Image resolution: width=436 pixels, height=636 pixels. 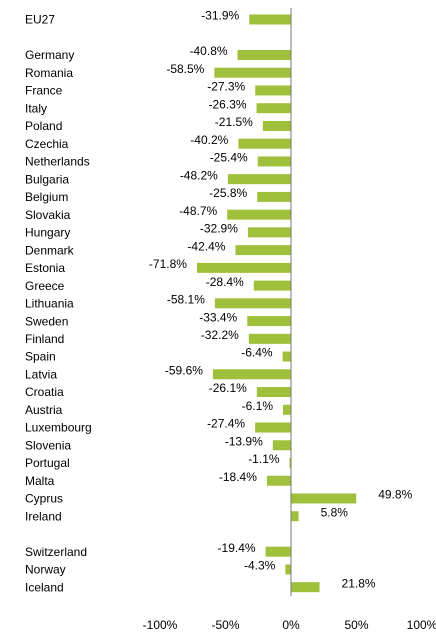 What do you see at coordinates (44, 410) in the screenshot?
I see `category-label: Austria` at bounding box center [44, 410].